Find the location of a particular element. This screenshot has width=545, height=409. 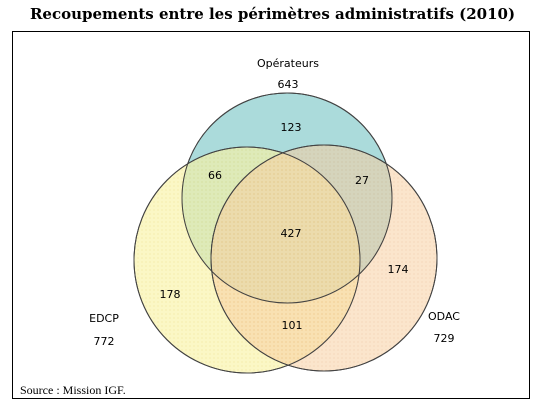

source-note: Source : Mission IGF. is located at coordinates (73, 390).